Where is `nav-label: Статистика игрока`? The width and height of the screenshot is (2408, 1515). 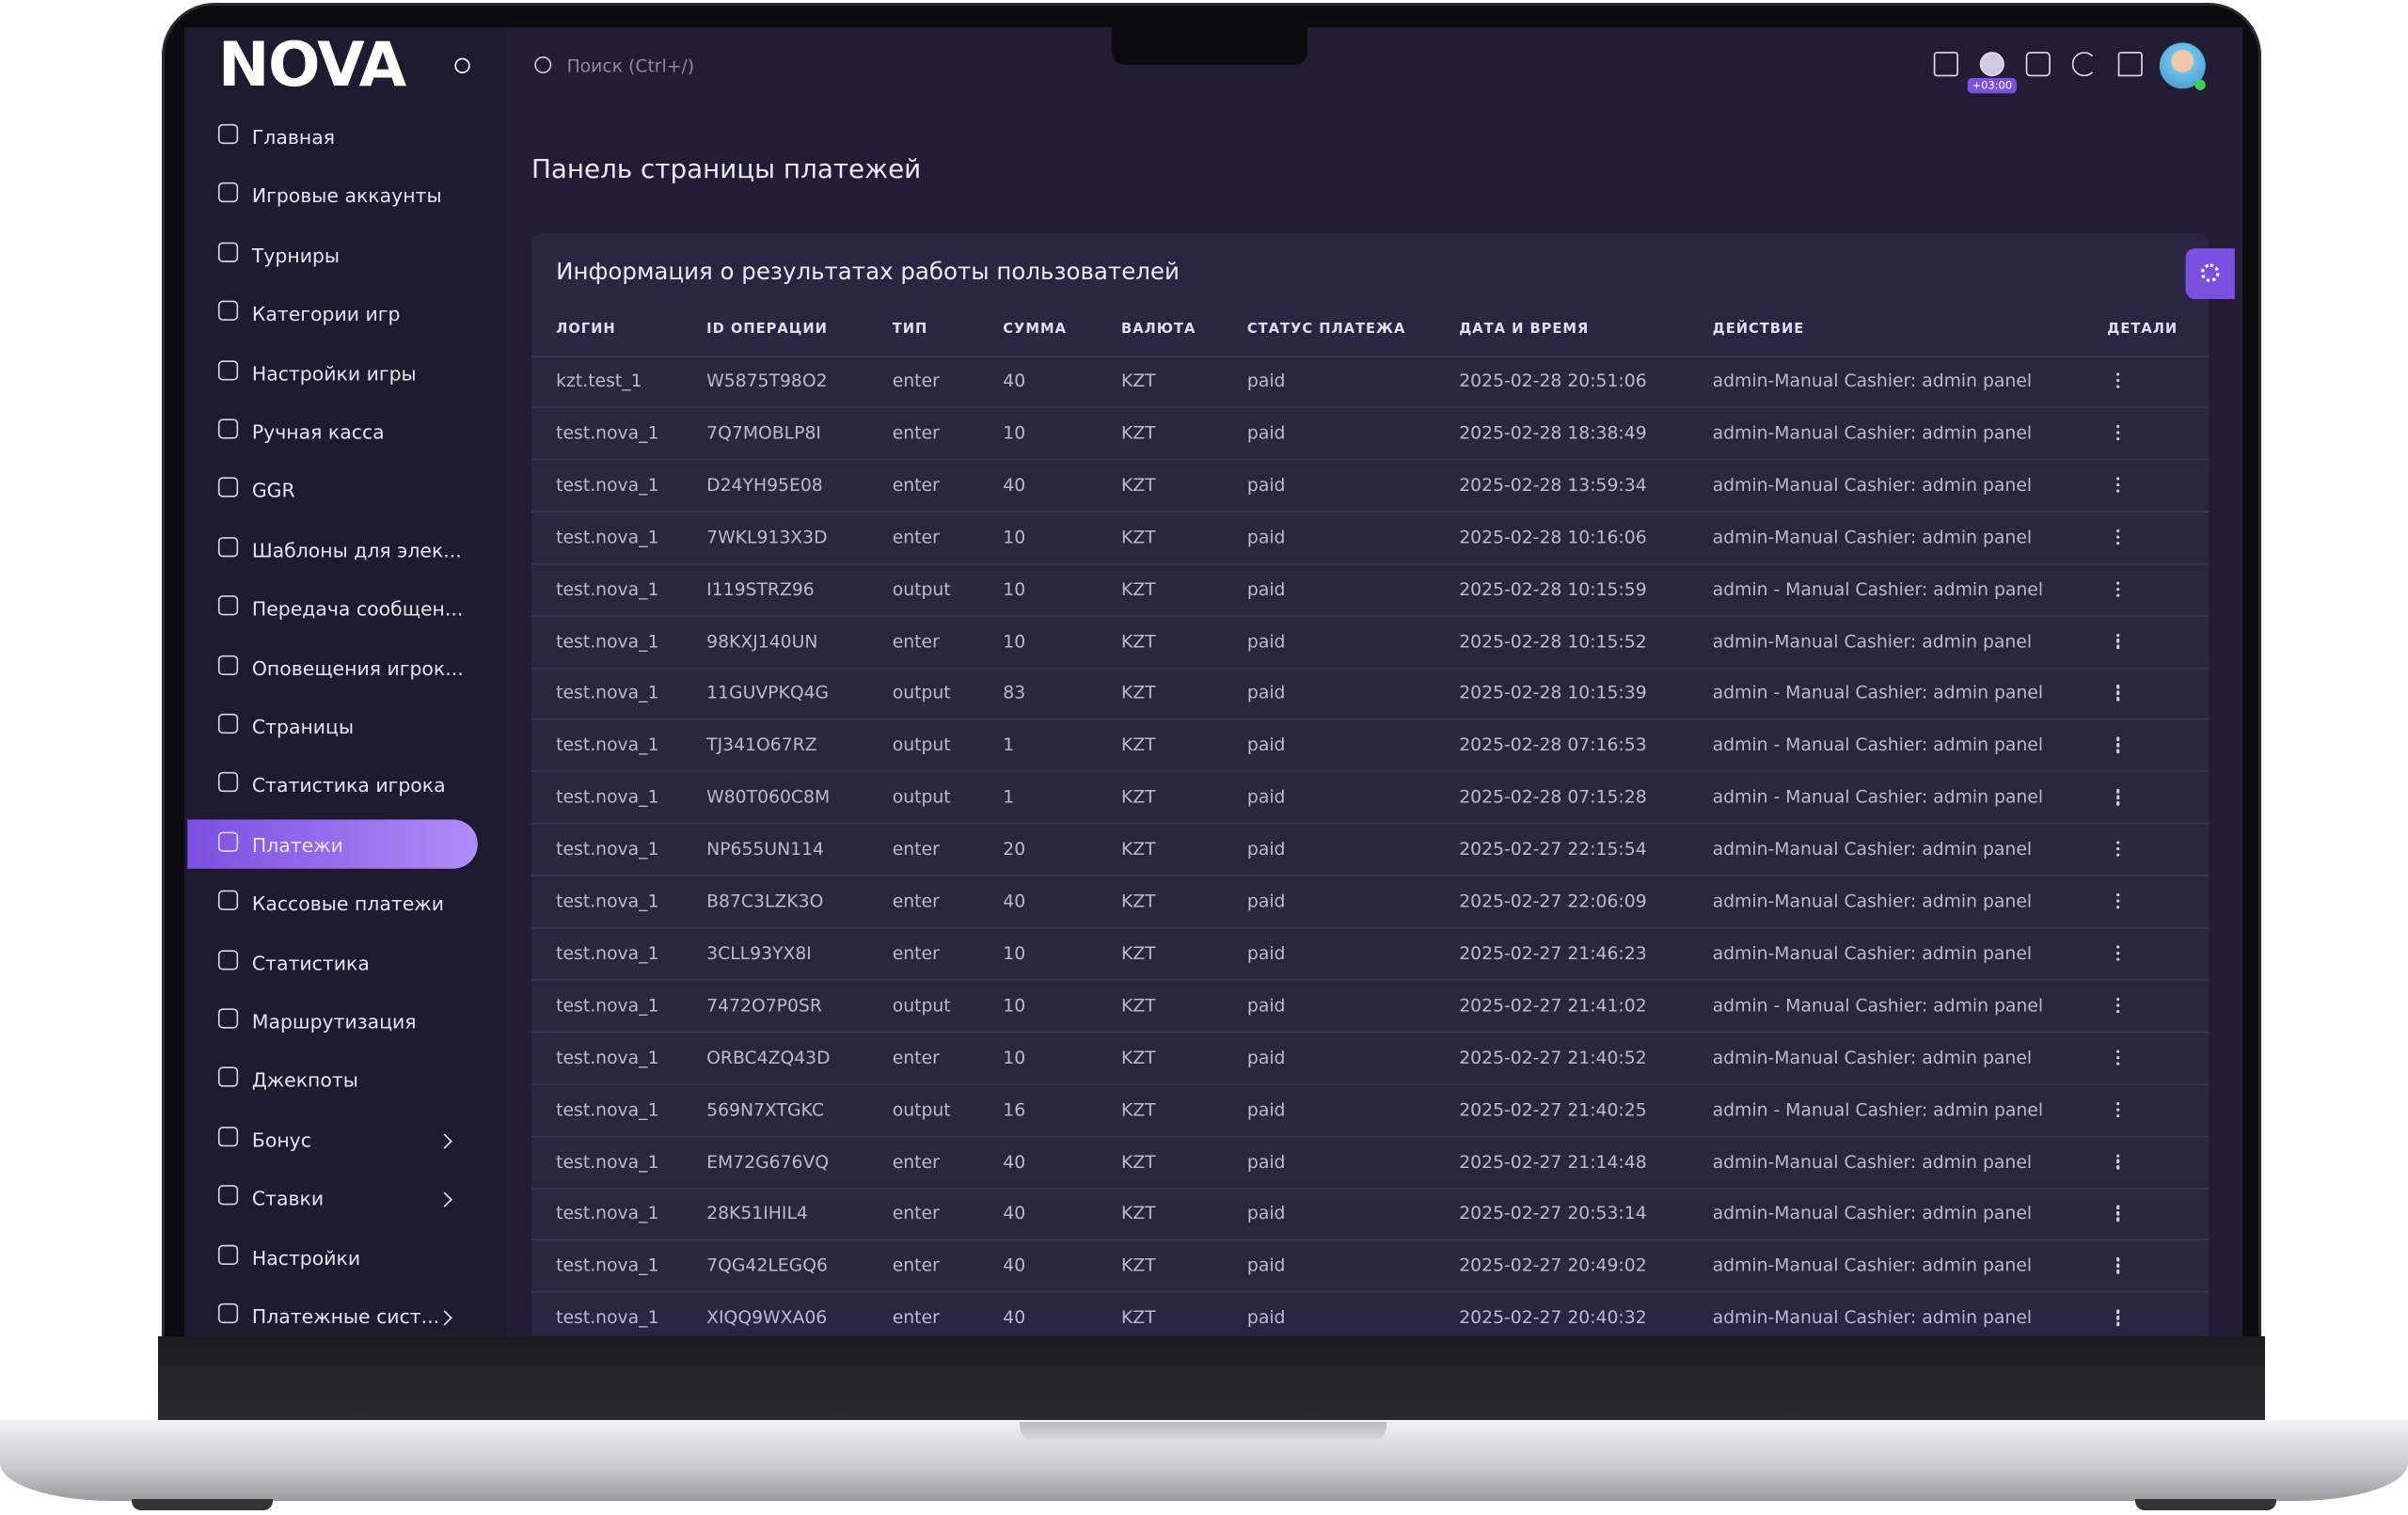 nav-label: Статистика игрока is located at coordinates (348, 785).